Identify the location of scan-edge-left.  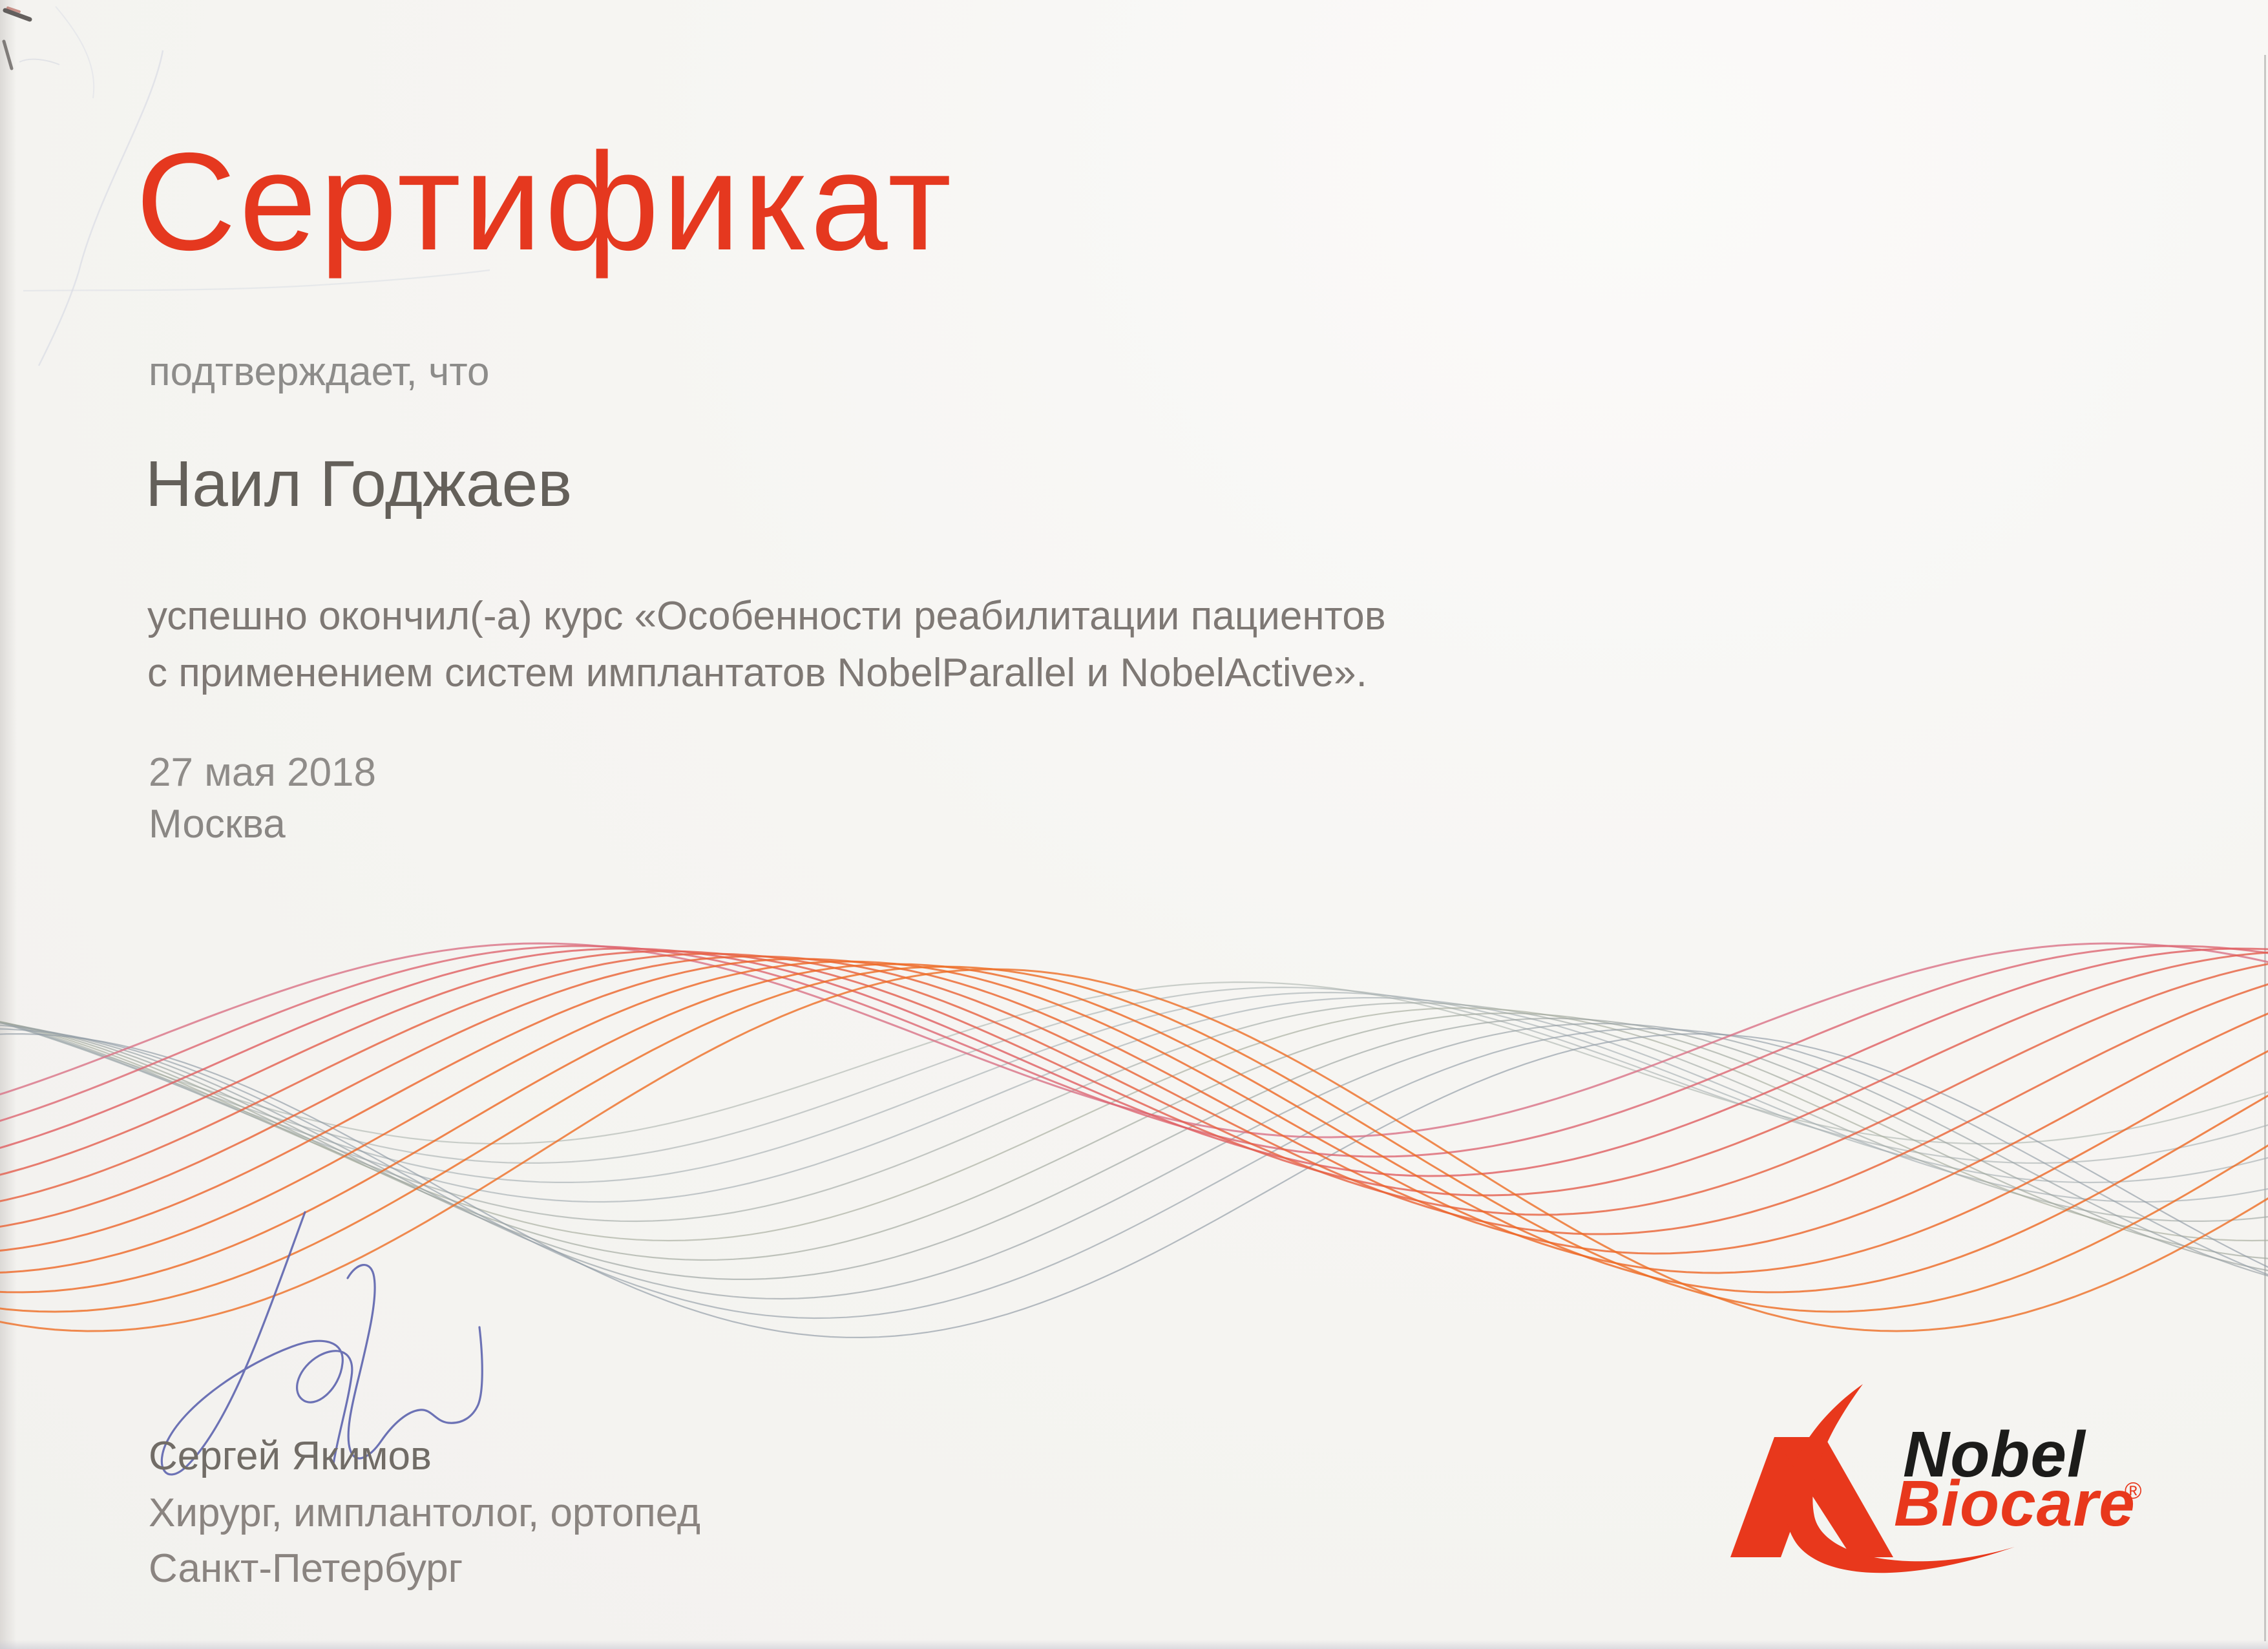
(8, 824).